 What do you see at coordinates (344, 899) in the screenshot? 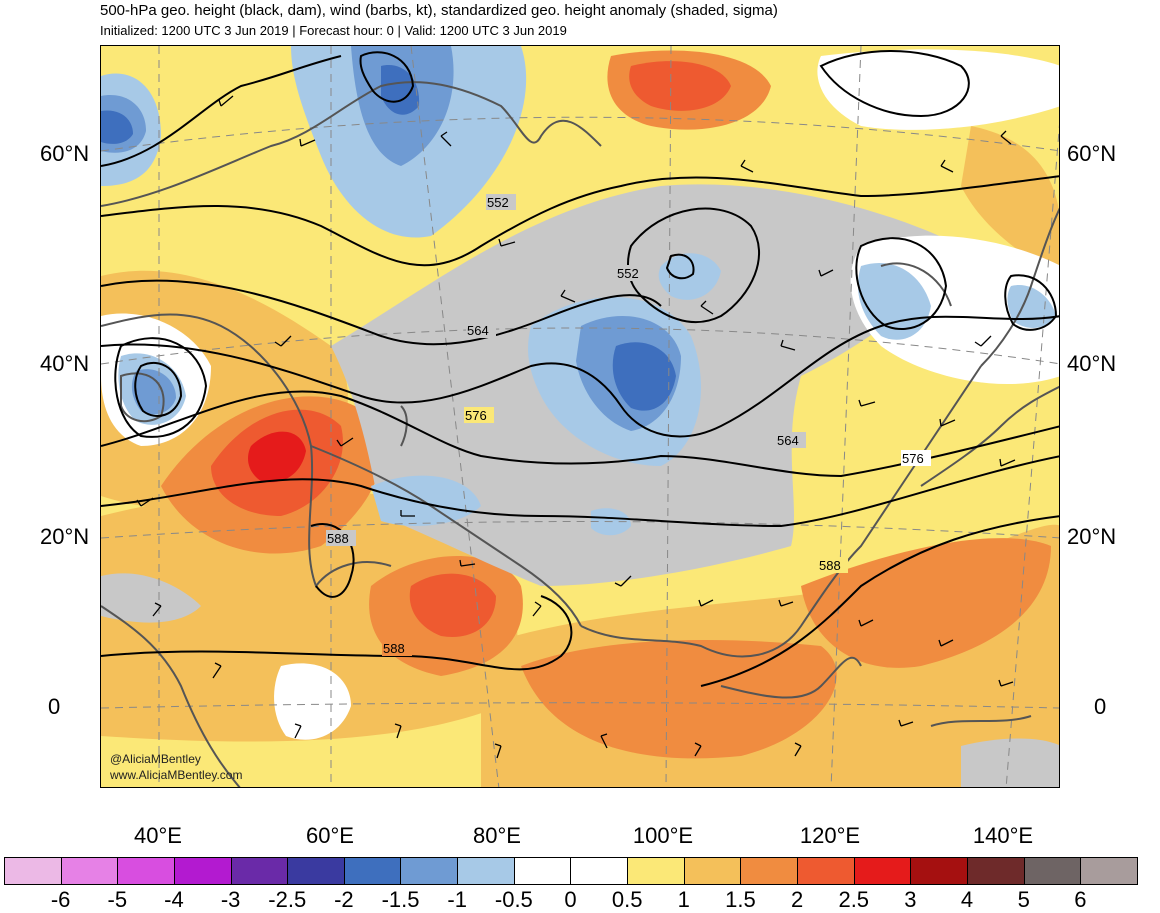
I see `colorbar-tick-label: -2` at bounding box center [344, 899].